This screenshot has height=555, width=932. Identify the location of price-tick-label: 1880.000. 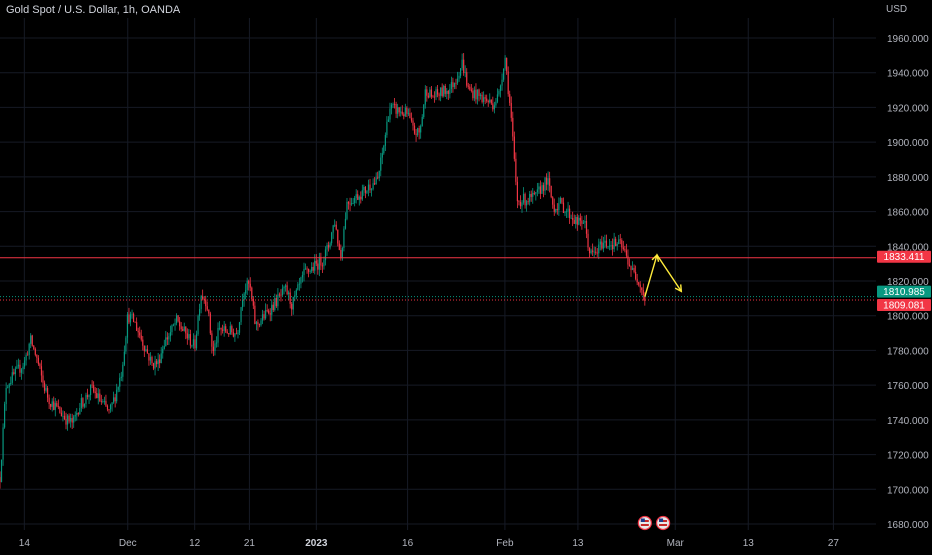
(908, 178).